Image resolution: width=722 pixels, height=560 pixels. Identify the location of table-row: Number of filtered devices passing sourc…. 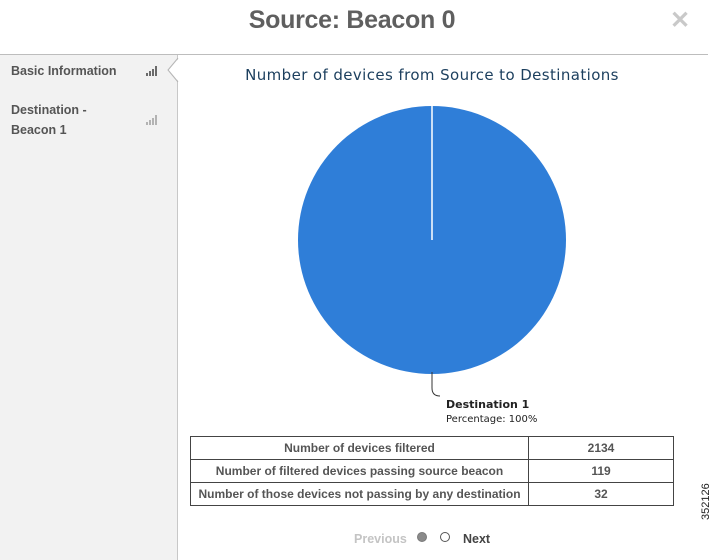
(432, 471).